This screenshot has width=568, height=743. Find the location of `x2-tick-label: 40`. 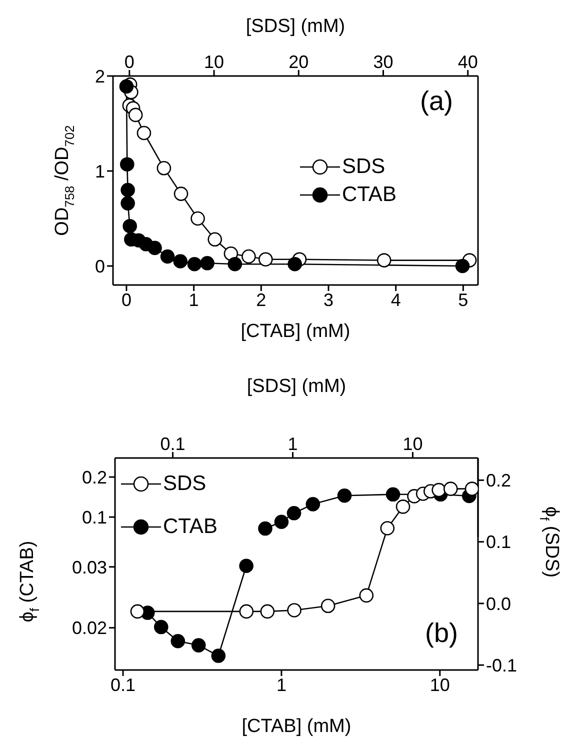

x2-tick-label: 40 is located at coordinates (468, 62).